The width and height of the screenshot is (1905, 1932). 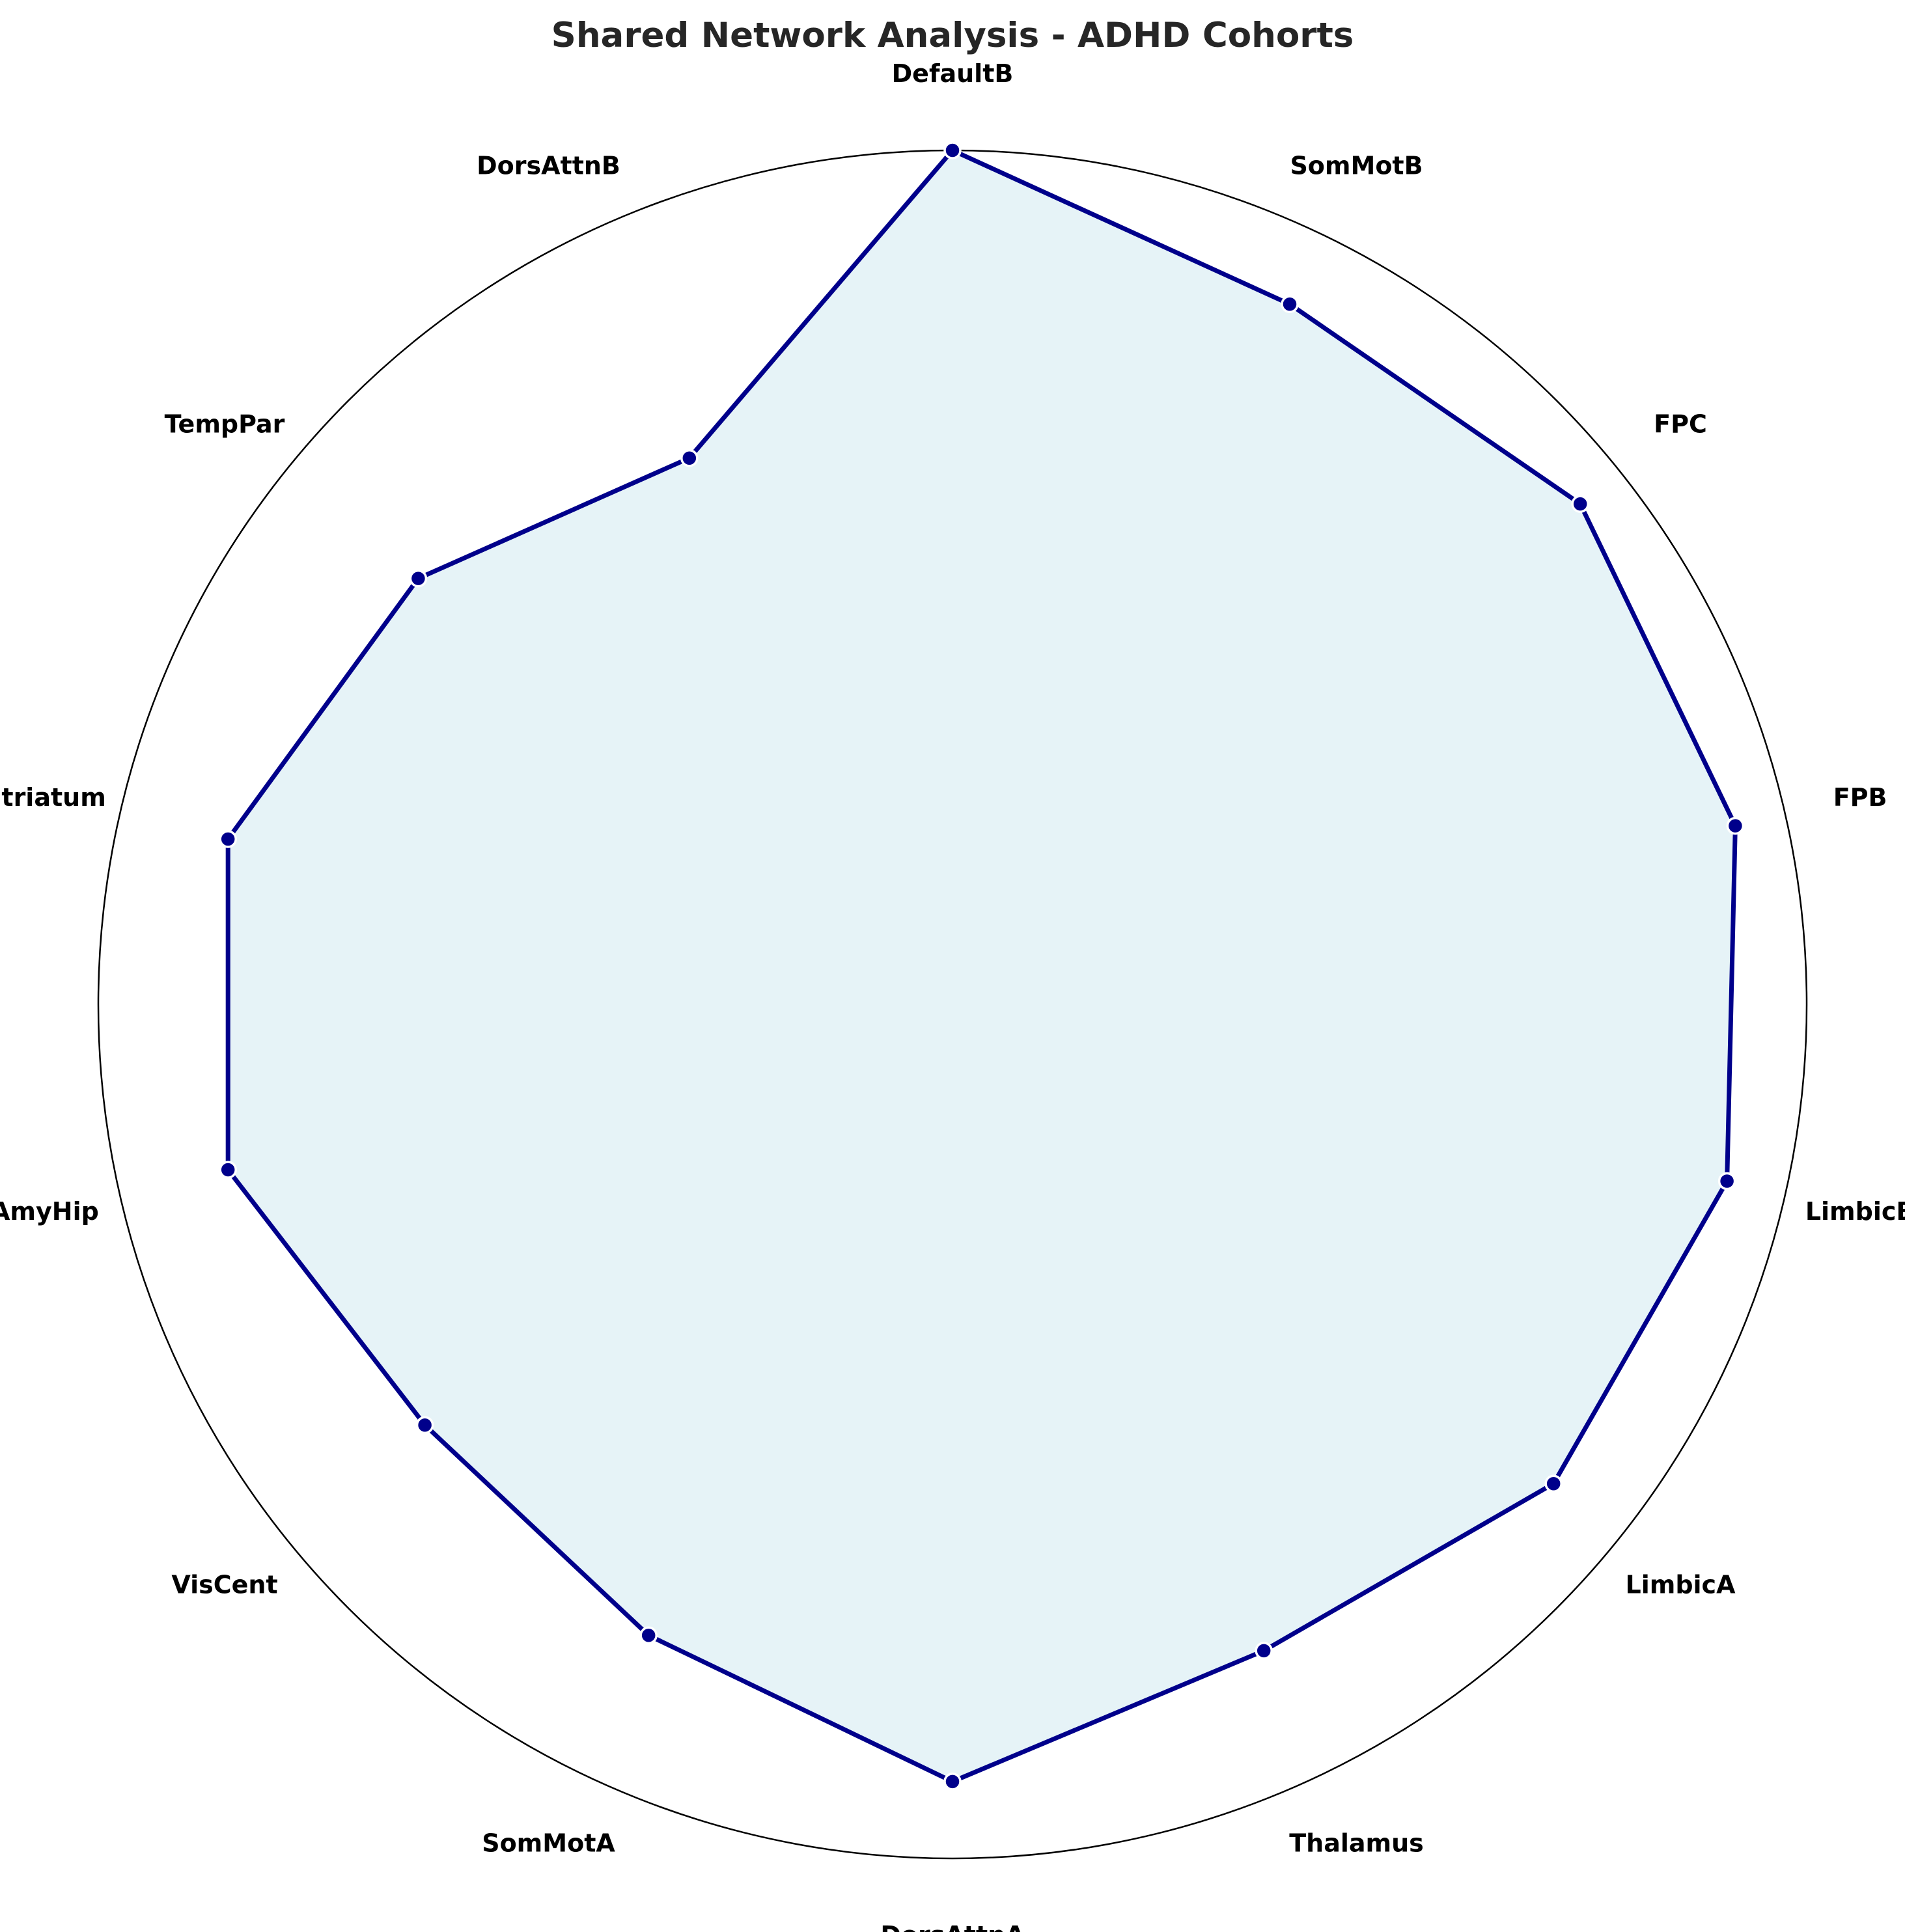 I want to click on chart-title: Shared Network Analysis - ADHD Cohorts, so click(x=952, y=35).